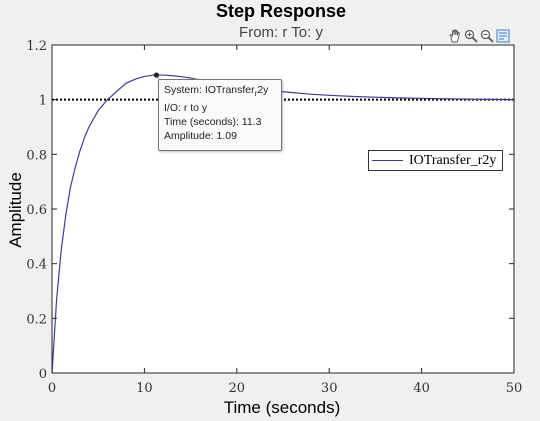 The width and height of the screenshot is (540, 421). I want to click on chart-title: Step Response, so click(281, 11).